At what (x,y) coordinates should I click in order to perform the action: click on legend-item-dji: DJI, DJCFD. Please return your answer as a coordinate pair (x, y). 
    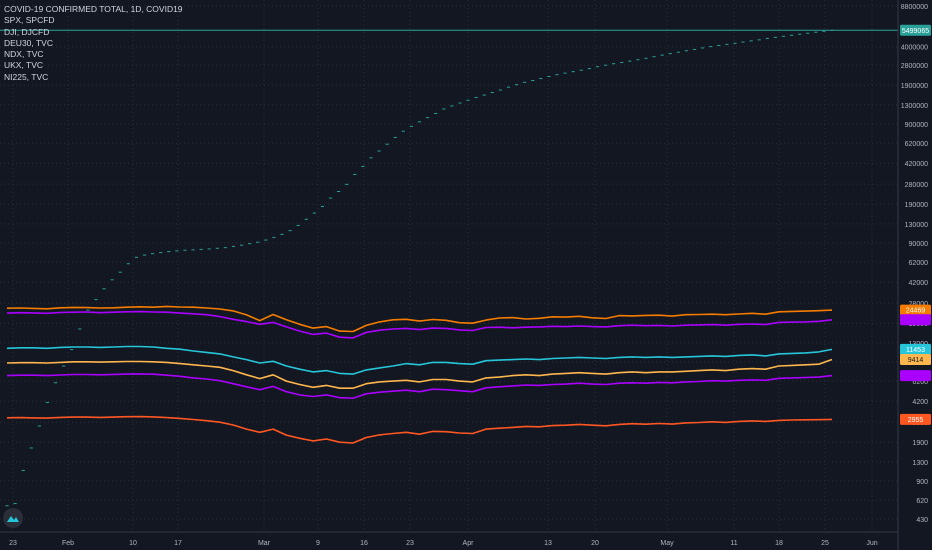
    Looking at the image, I should click on (27, 31).